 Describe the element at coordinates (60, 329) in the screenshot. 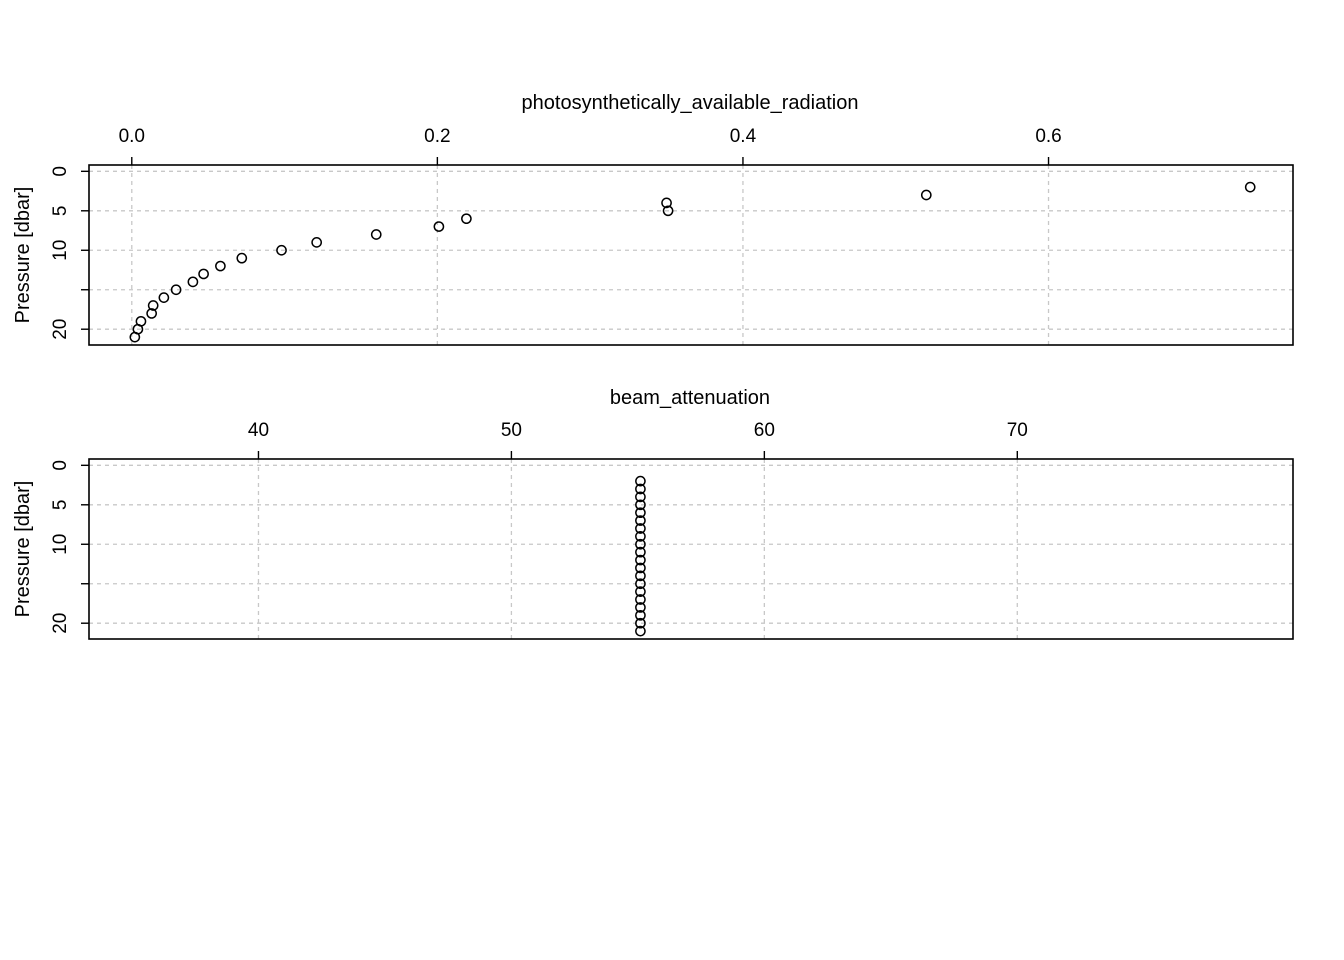

I see `par-y-tick-label-4: 20` at that location.